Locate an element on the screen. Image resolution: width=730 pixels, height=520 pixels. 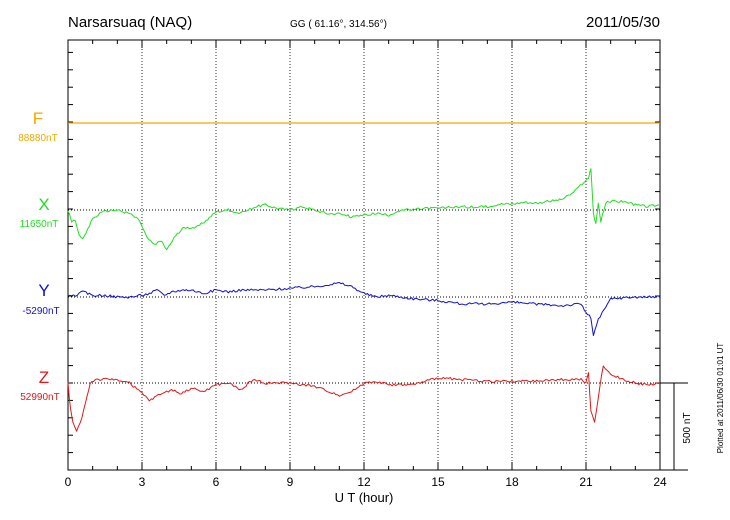
x-tick-label: 21 is located at coordinates (586, 482).